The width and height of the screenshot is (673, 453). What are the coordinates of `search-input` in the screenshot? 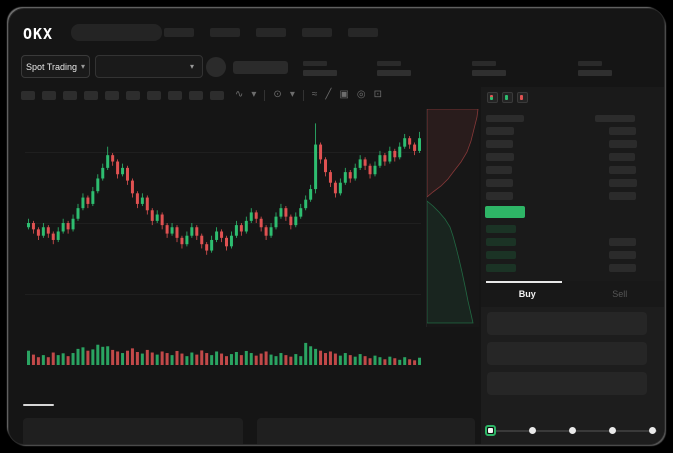 It's located at (116, 32).